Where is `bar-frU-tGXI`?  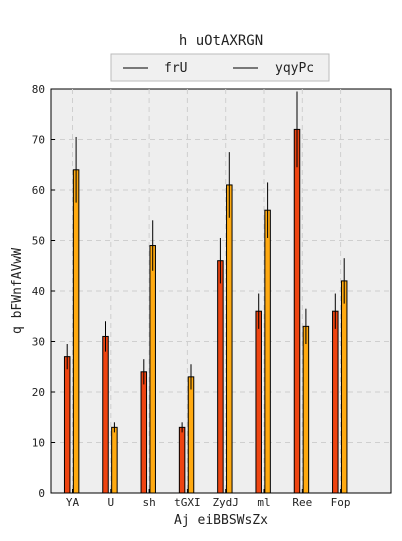 bar-frU-tGXI is located at coordinates (182, 460).